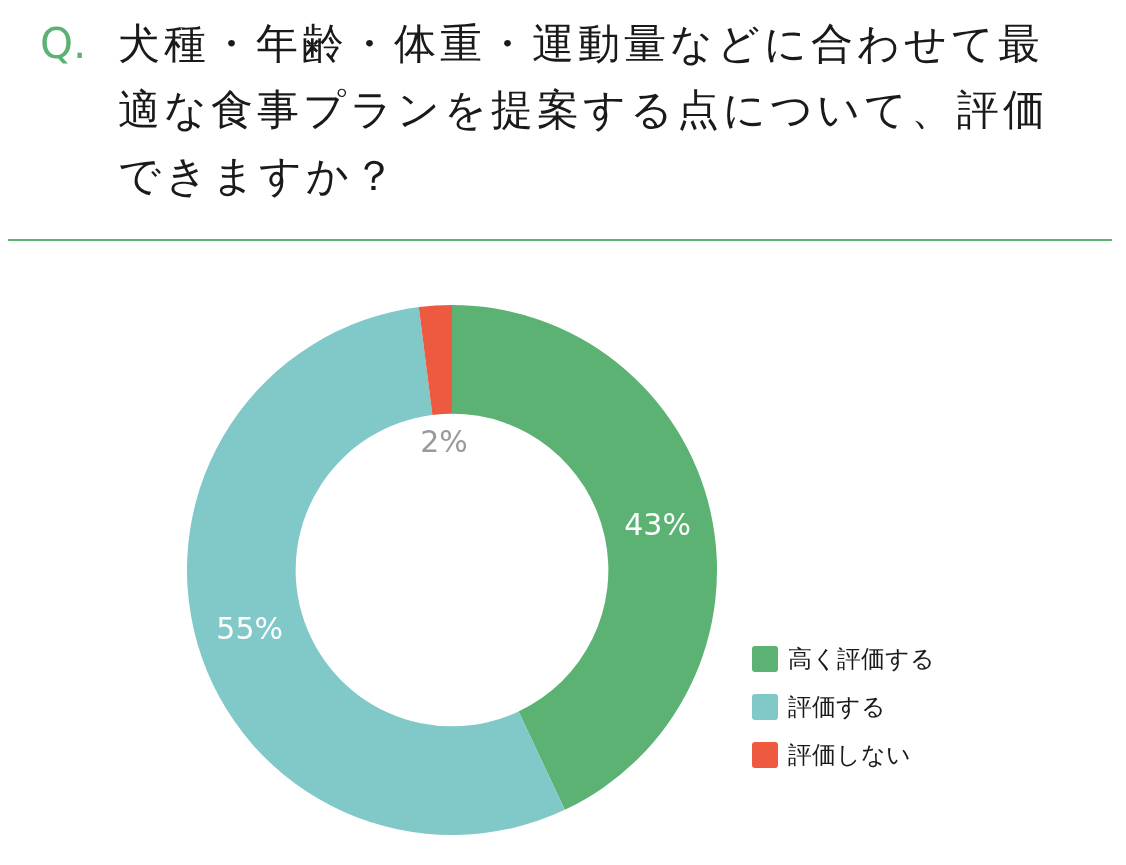  Describe the element at coordinates (849, 755) in the screenshot. I see `legend-label: 評価しない` at that location.